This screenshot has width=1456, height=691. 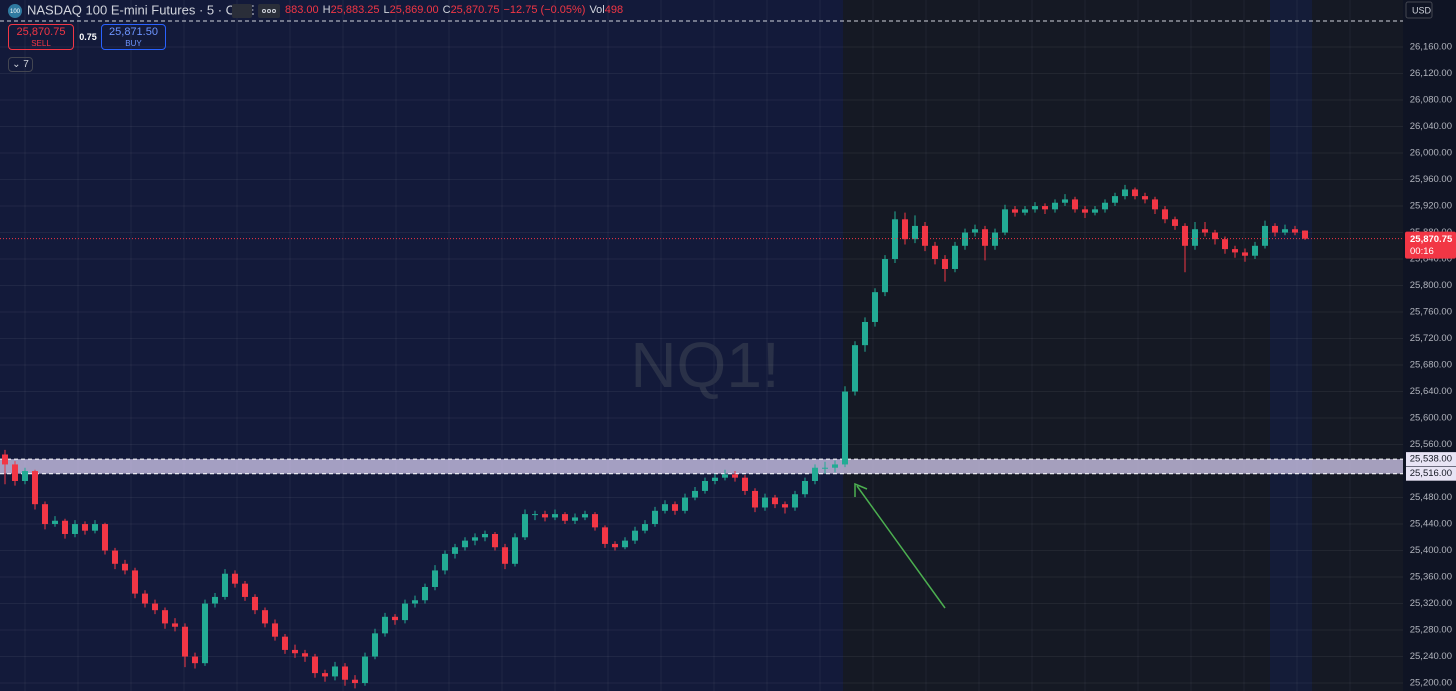 I want to click on indicators-count: 7, so click(x=26, y=64).